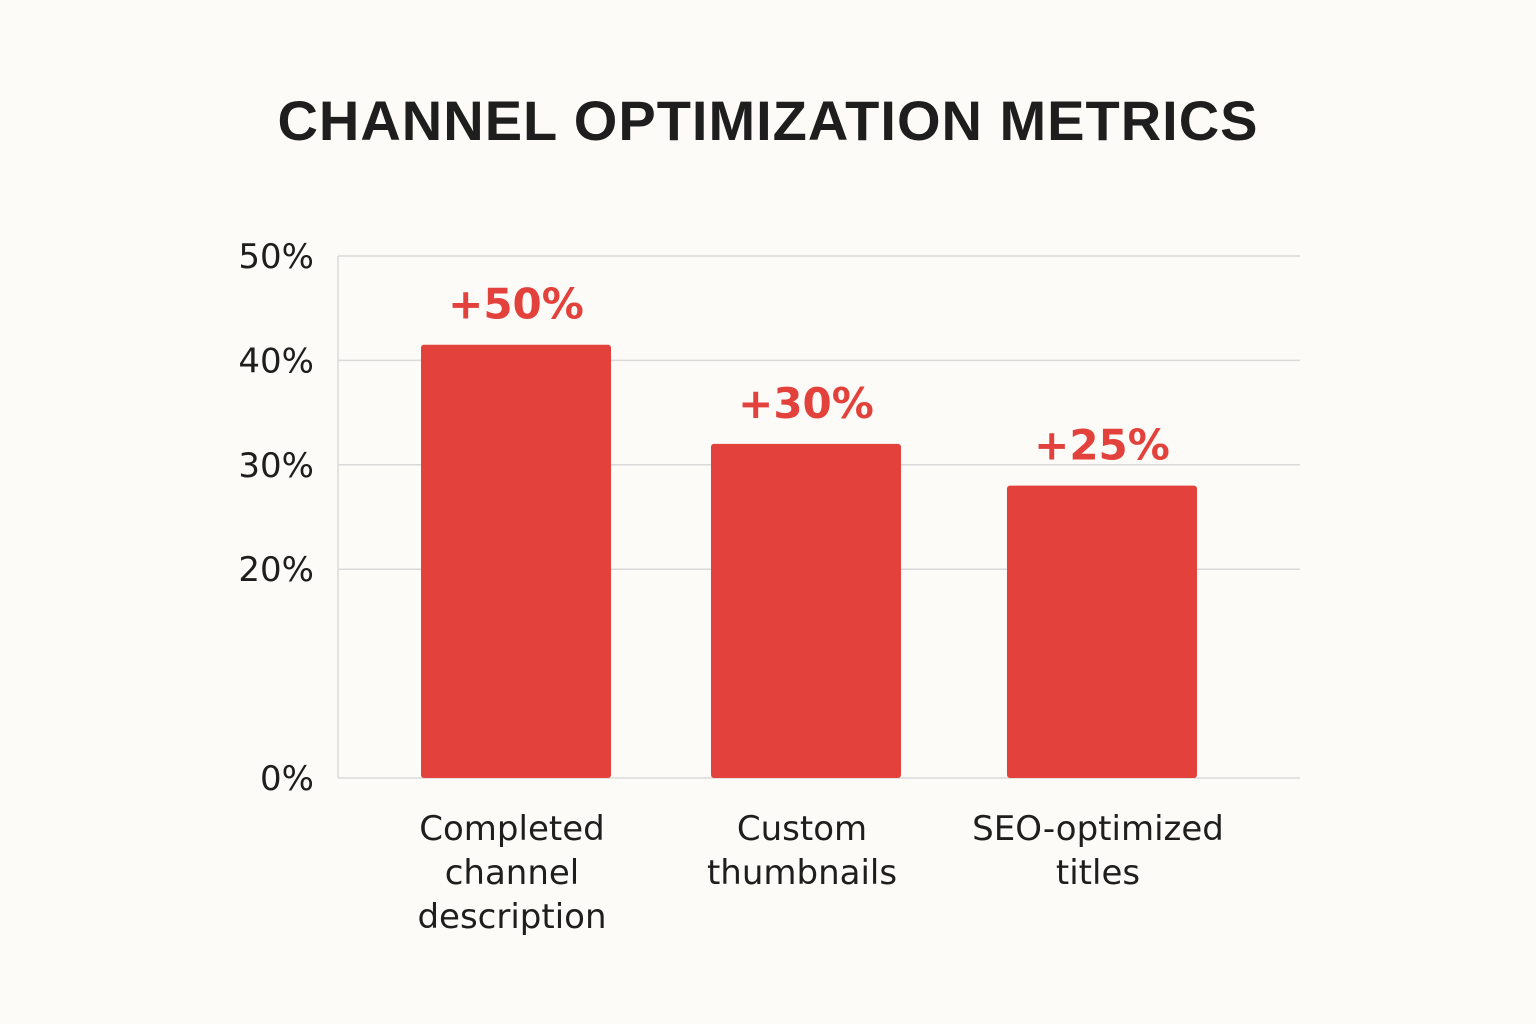  Describe the element at coordinates (276, 361) in the screenshot. I see `y-tick-label: 40%` at that location.